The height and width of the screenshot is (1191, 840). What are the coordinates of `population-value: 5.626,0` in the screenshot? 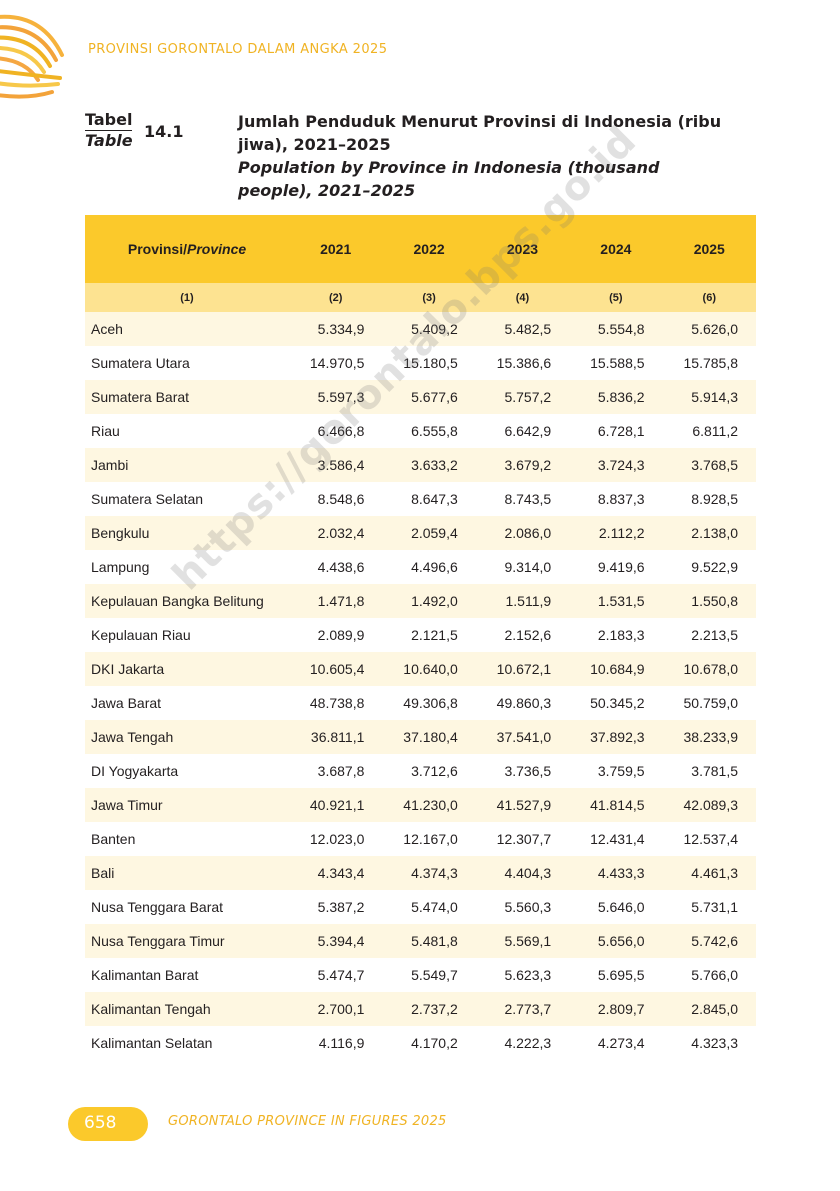 It's located at (709, 329).